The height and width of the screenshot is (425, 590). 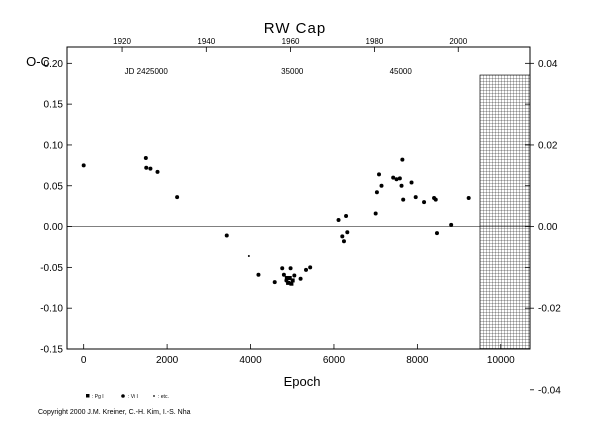 What do you see at coordinates (206, 41) in the screenshot?
I see `top-year-tick-label: 1940` at bounding box center [206, 41].